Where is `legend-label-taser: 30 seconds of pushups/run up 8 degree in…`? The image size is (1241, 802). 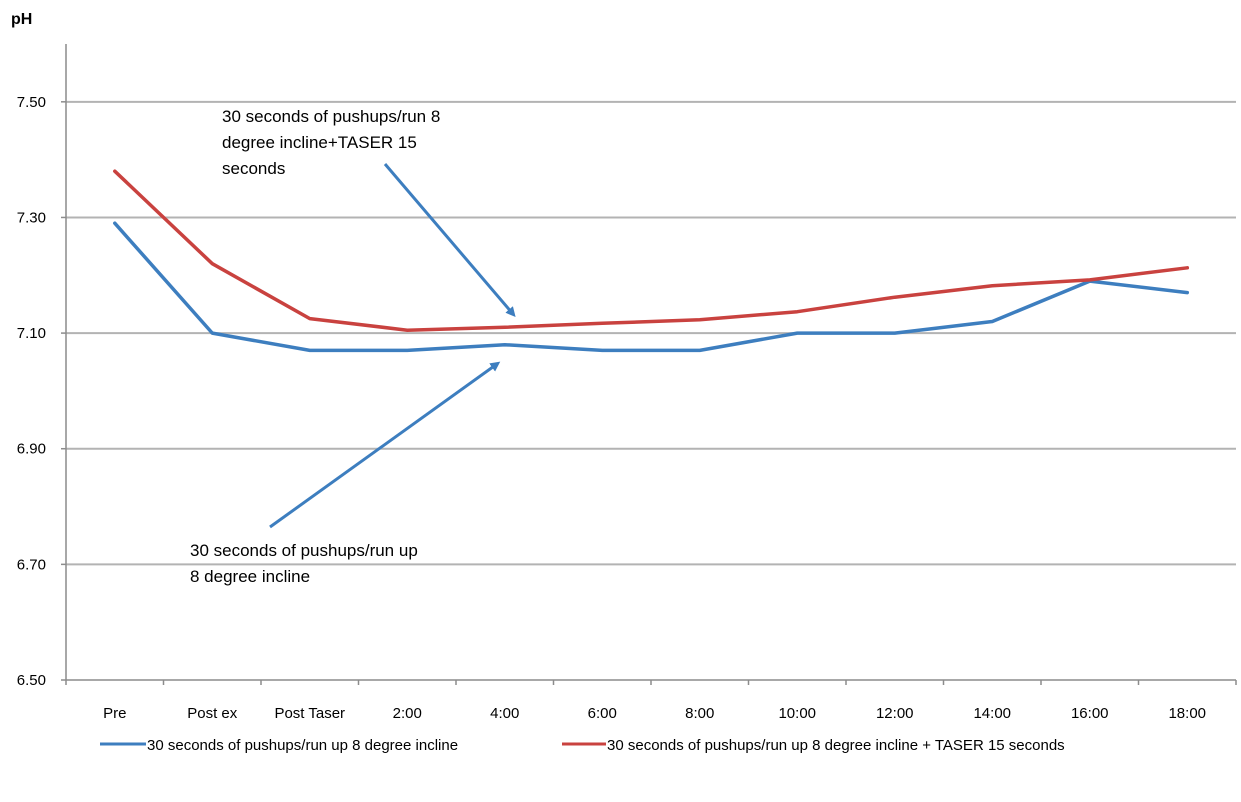 legend-label-taser: 30 seconds of pushups/run up 8 degree in… is located at coordinates (836, 745).